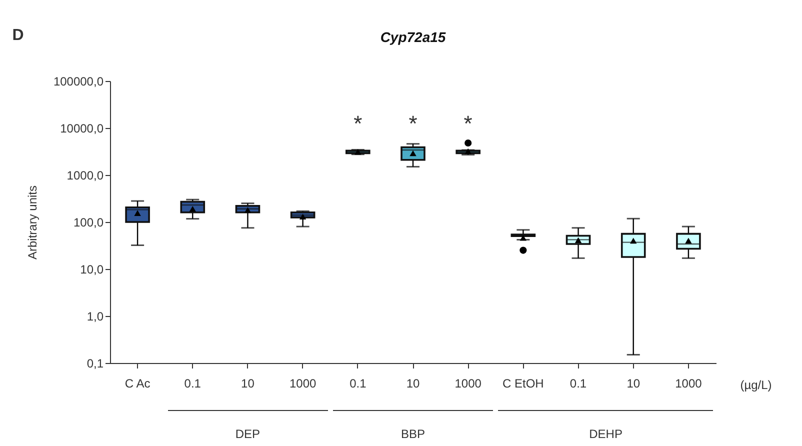 The height and width of the screenshot is (446, 802). Describe the element at coordinates (18, 36) in the screenshot. I see `text: D` at that location.